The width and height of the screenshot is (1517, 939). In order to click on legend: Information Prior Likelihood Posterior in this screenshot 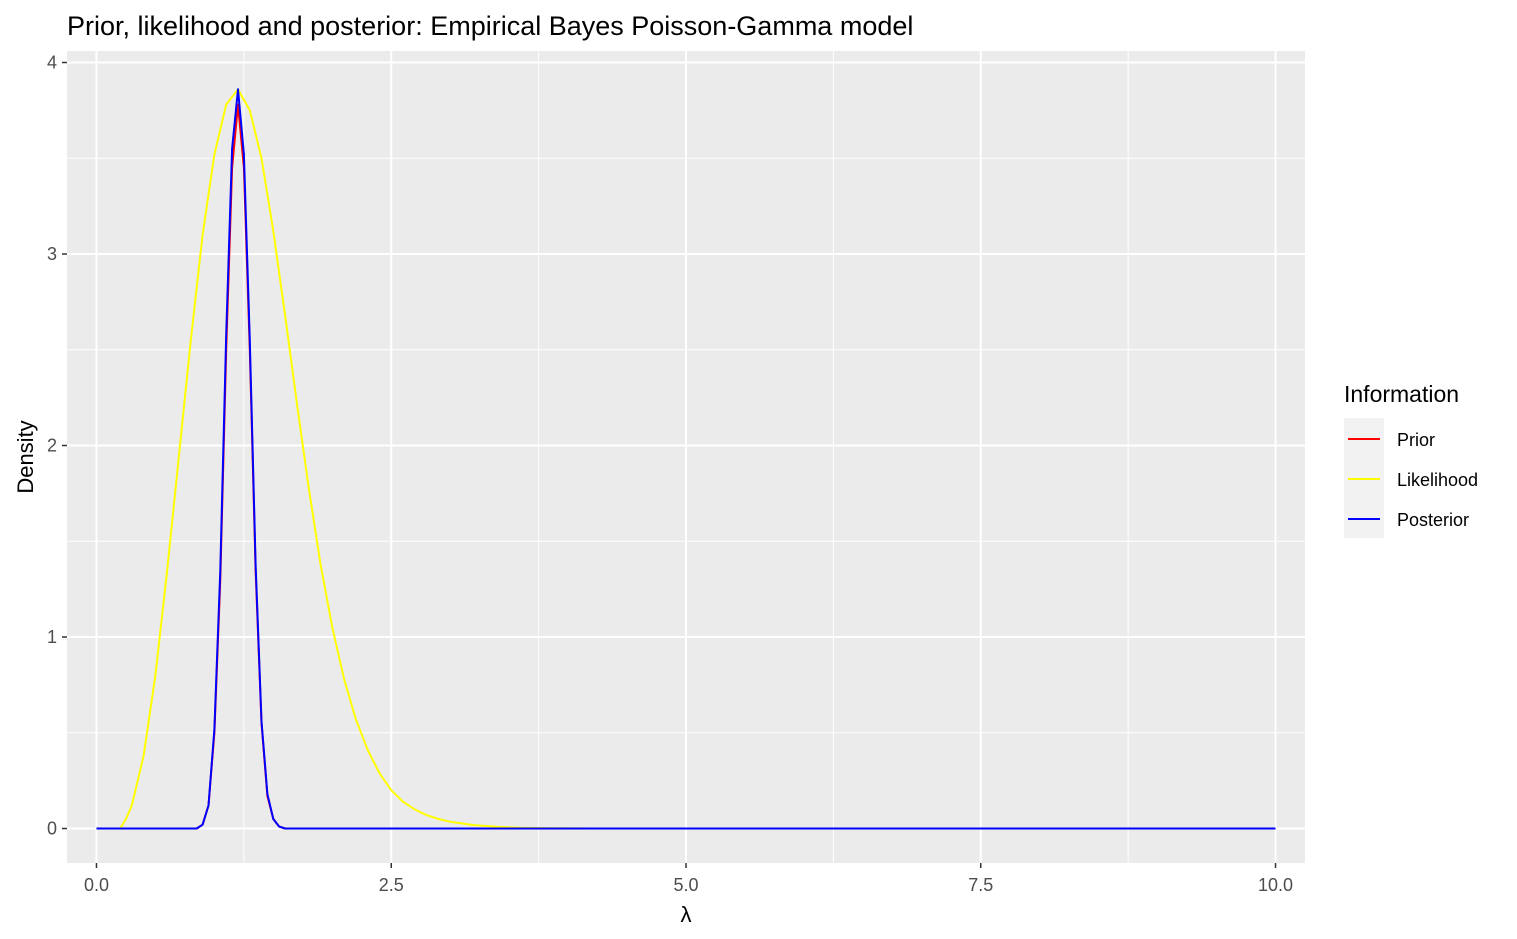, I will do `click(1411, 459)`.